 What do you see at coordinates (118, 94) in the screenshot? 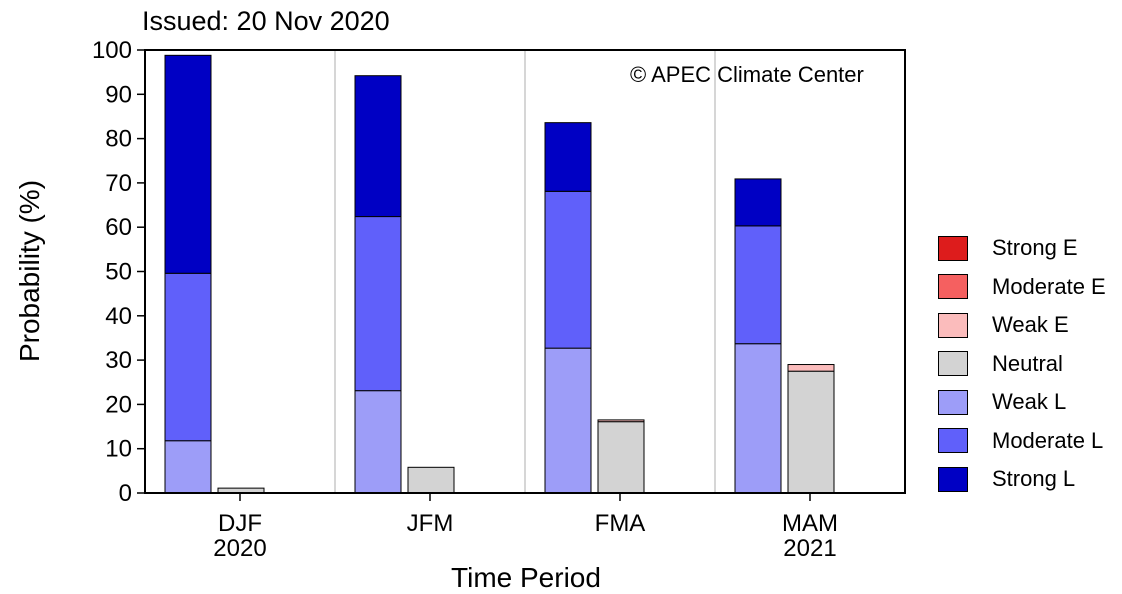
I see `y-tick-label-90: 90` at bounding box center [118, 94].